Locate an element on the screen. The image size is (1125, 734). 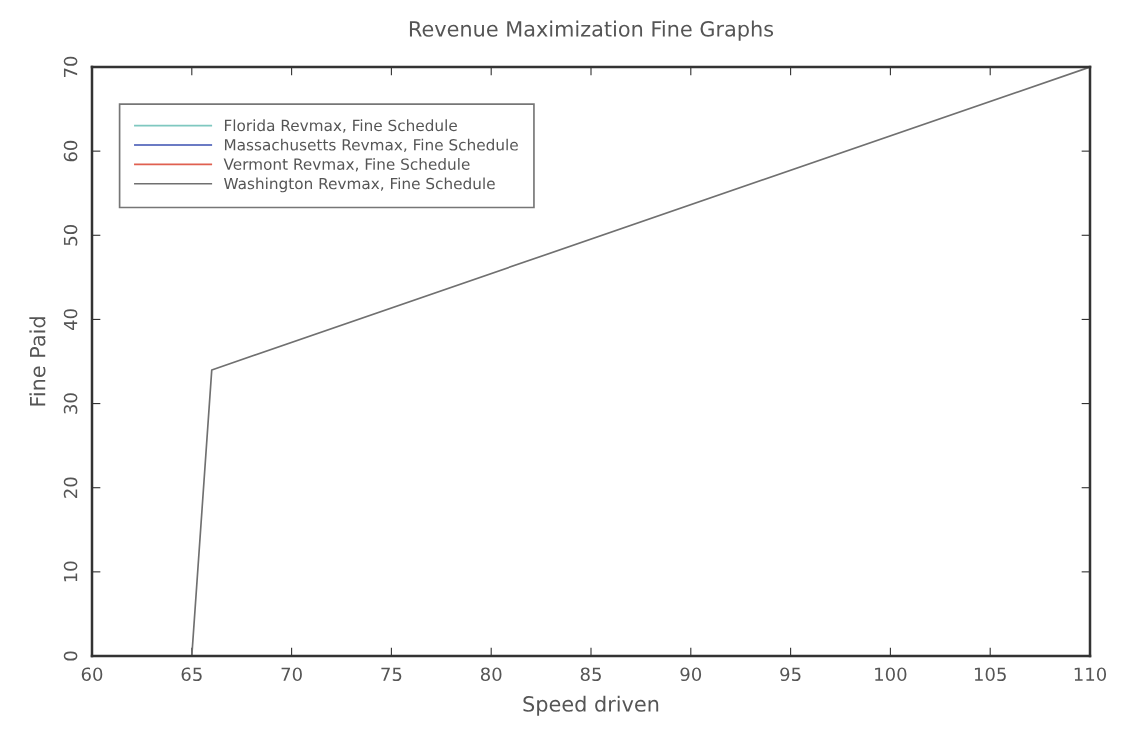
x-tick-label: 105 is located at coordinates (990, 674).